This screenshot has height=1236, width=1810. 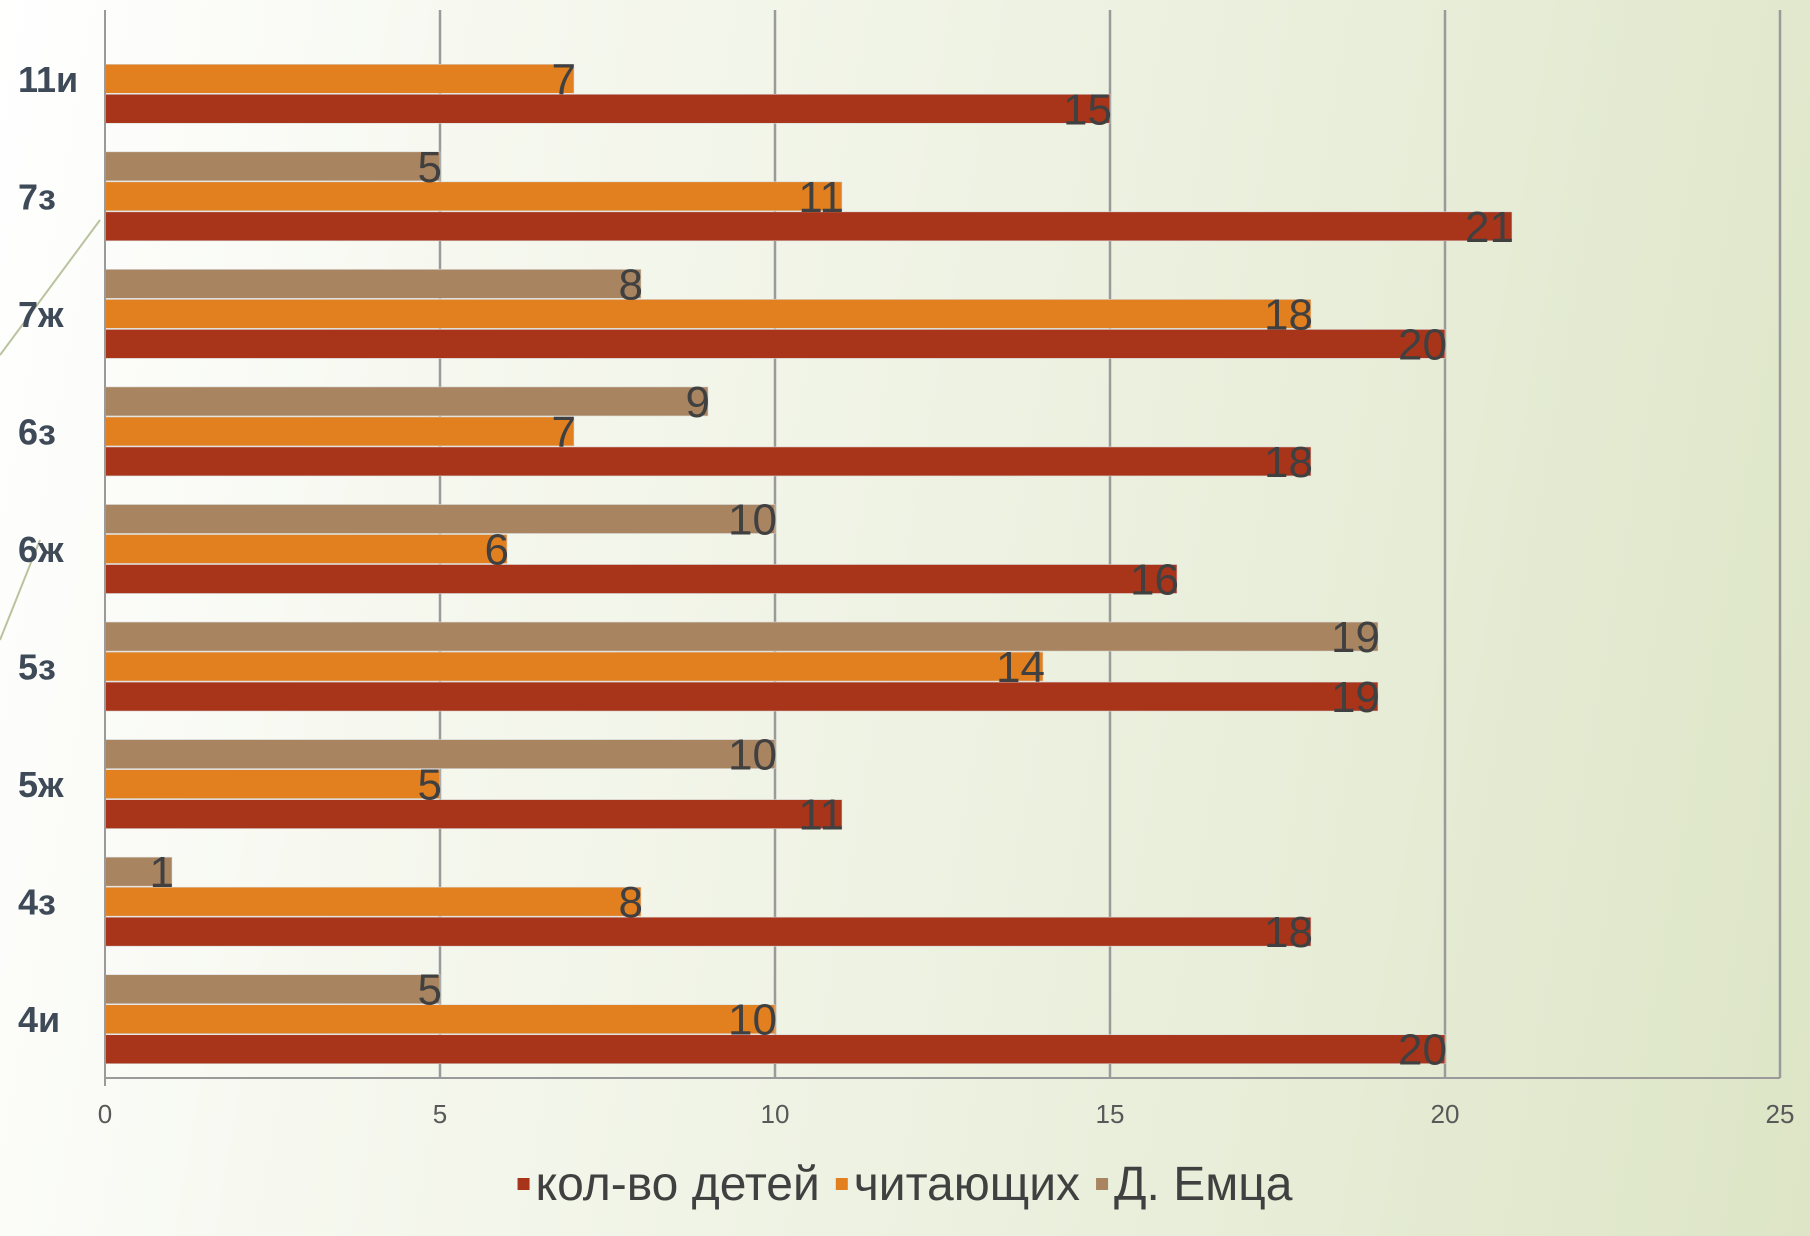 I want to click on category-label: 4з, so click(x=37, y=902).